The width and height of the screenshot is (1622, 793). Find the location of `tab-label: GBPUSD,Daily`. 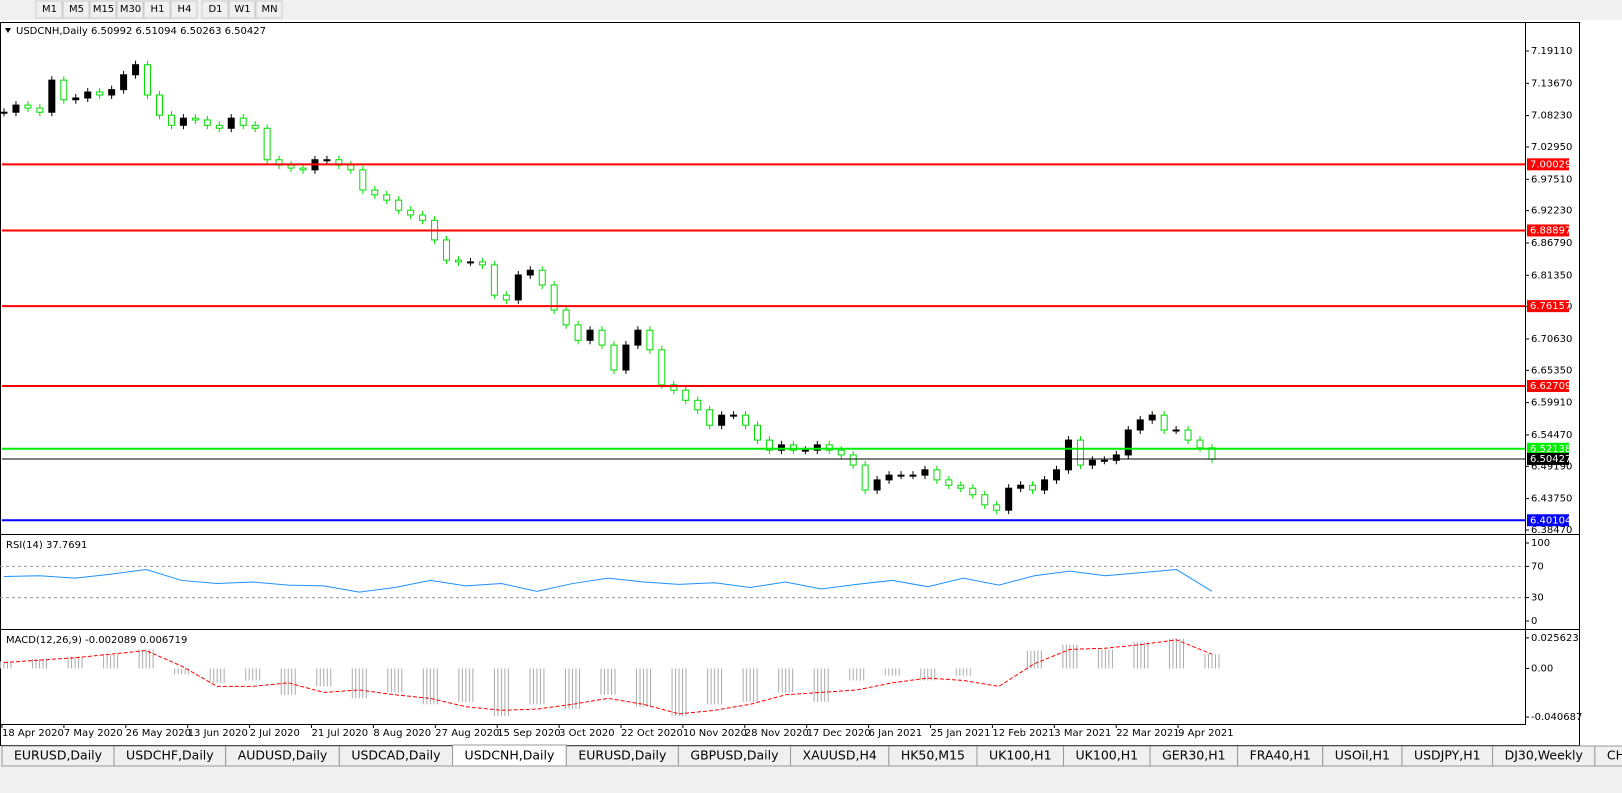

tab-label: GBPUSD,Daily is located at coordinates (734, 755).